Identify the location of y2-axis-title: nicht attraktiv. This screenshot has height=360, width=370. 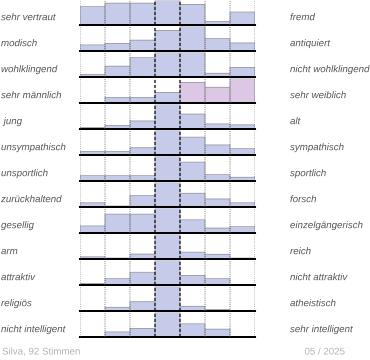
(319, 276).